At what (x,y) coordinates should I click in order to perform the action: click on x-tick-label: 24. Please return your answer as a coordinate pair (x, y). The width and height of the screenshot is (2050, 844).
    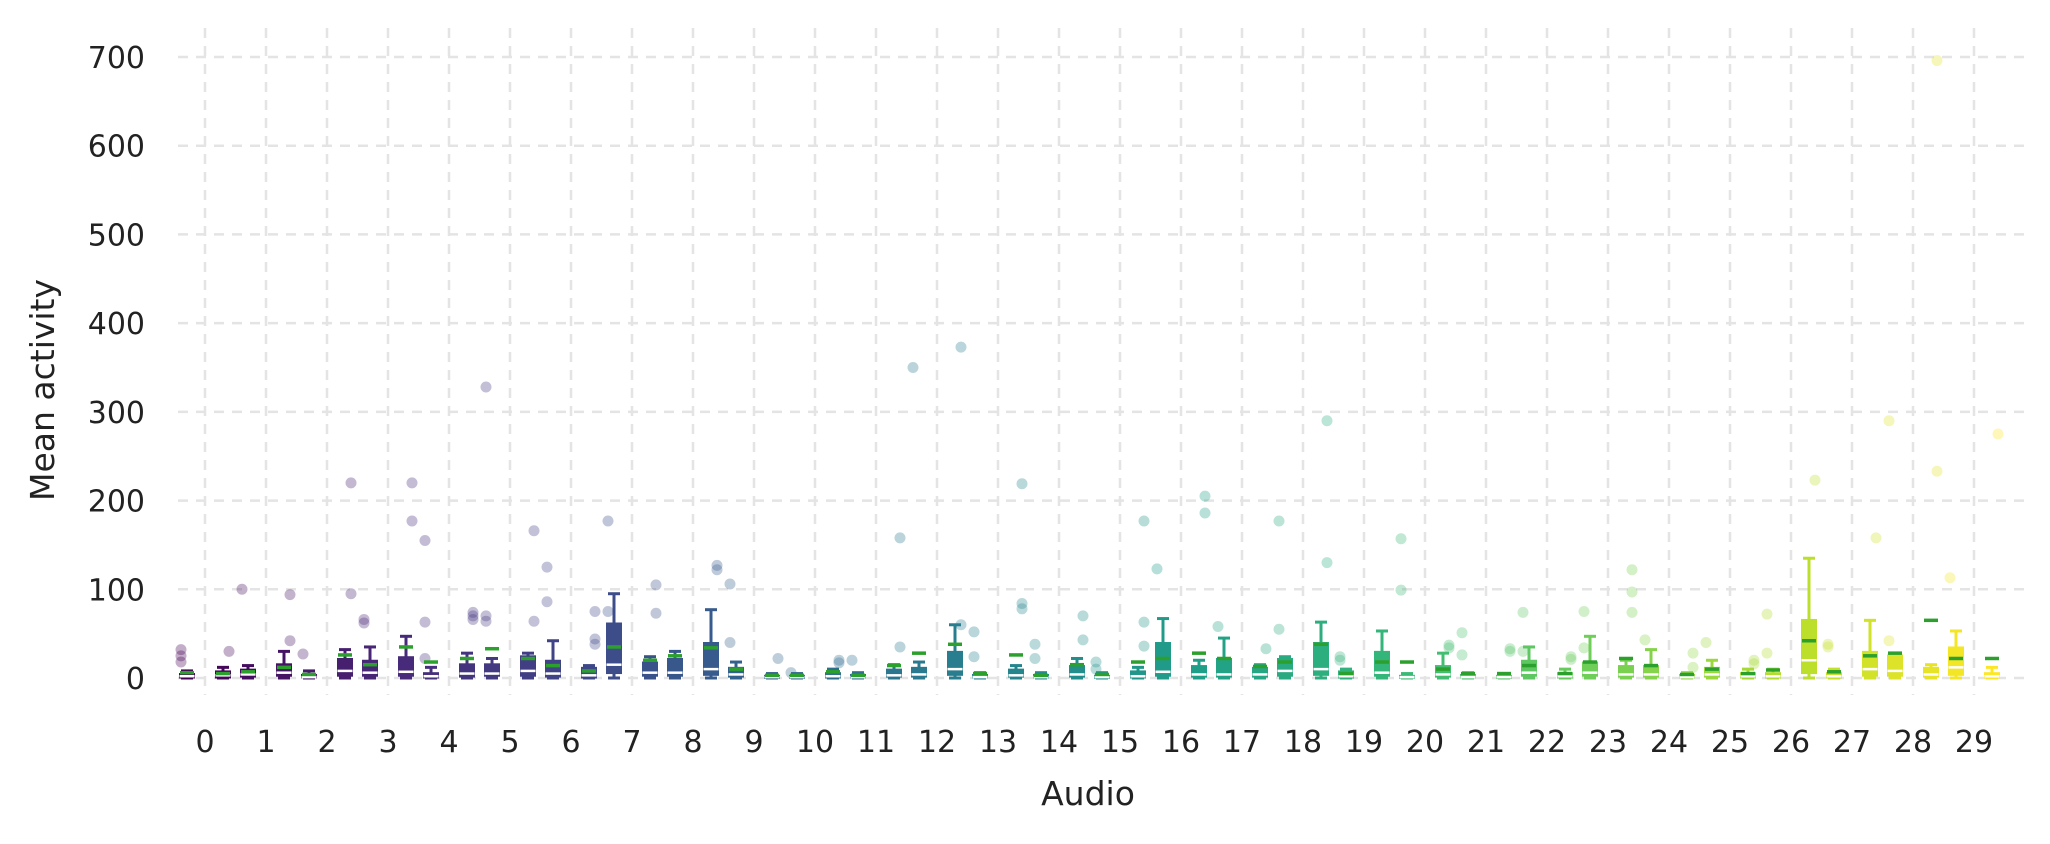
    Looking at the image, I should click on (1669, 742).